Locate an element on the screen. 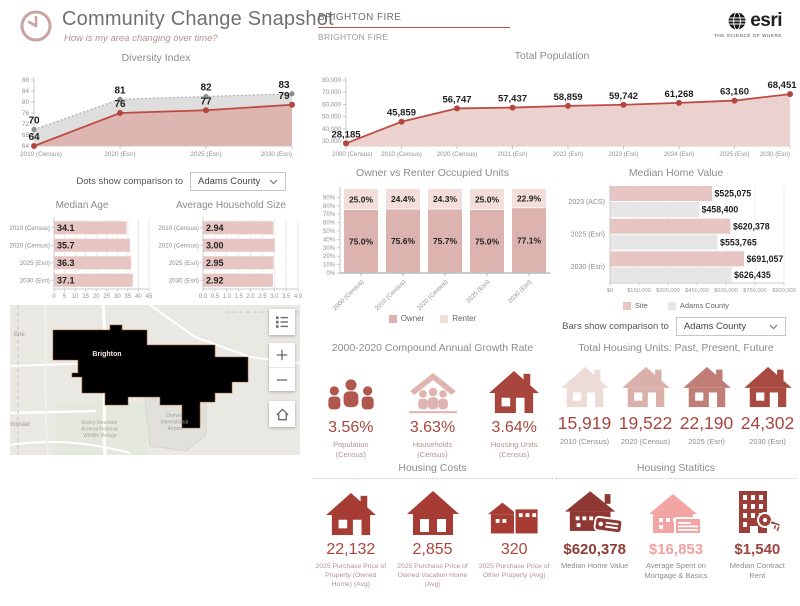 This screenshot has height=606, width=800. svg-text: 2.92 is located at coordinates (215, 280).